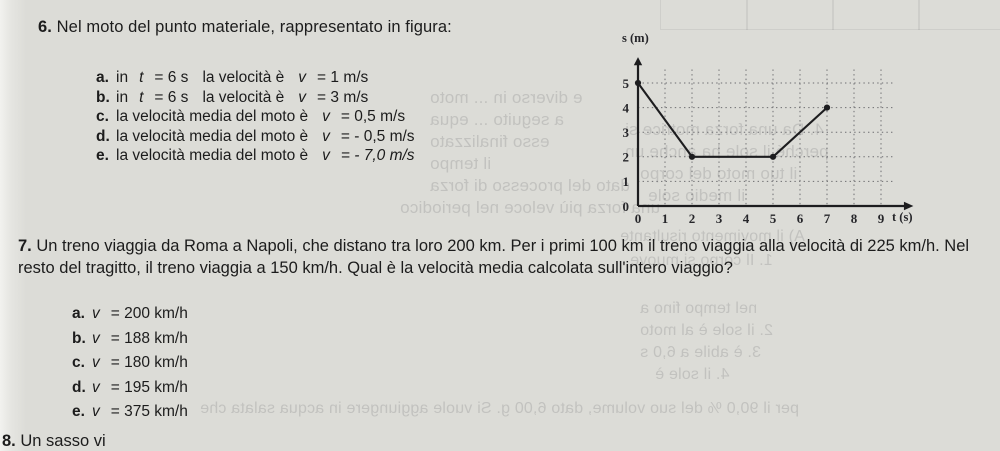  What do you see at coordinates (149, 412) in the screenshot?
I see `option-value: = 375 km/h` at bounding box center [149, 412].